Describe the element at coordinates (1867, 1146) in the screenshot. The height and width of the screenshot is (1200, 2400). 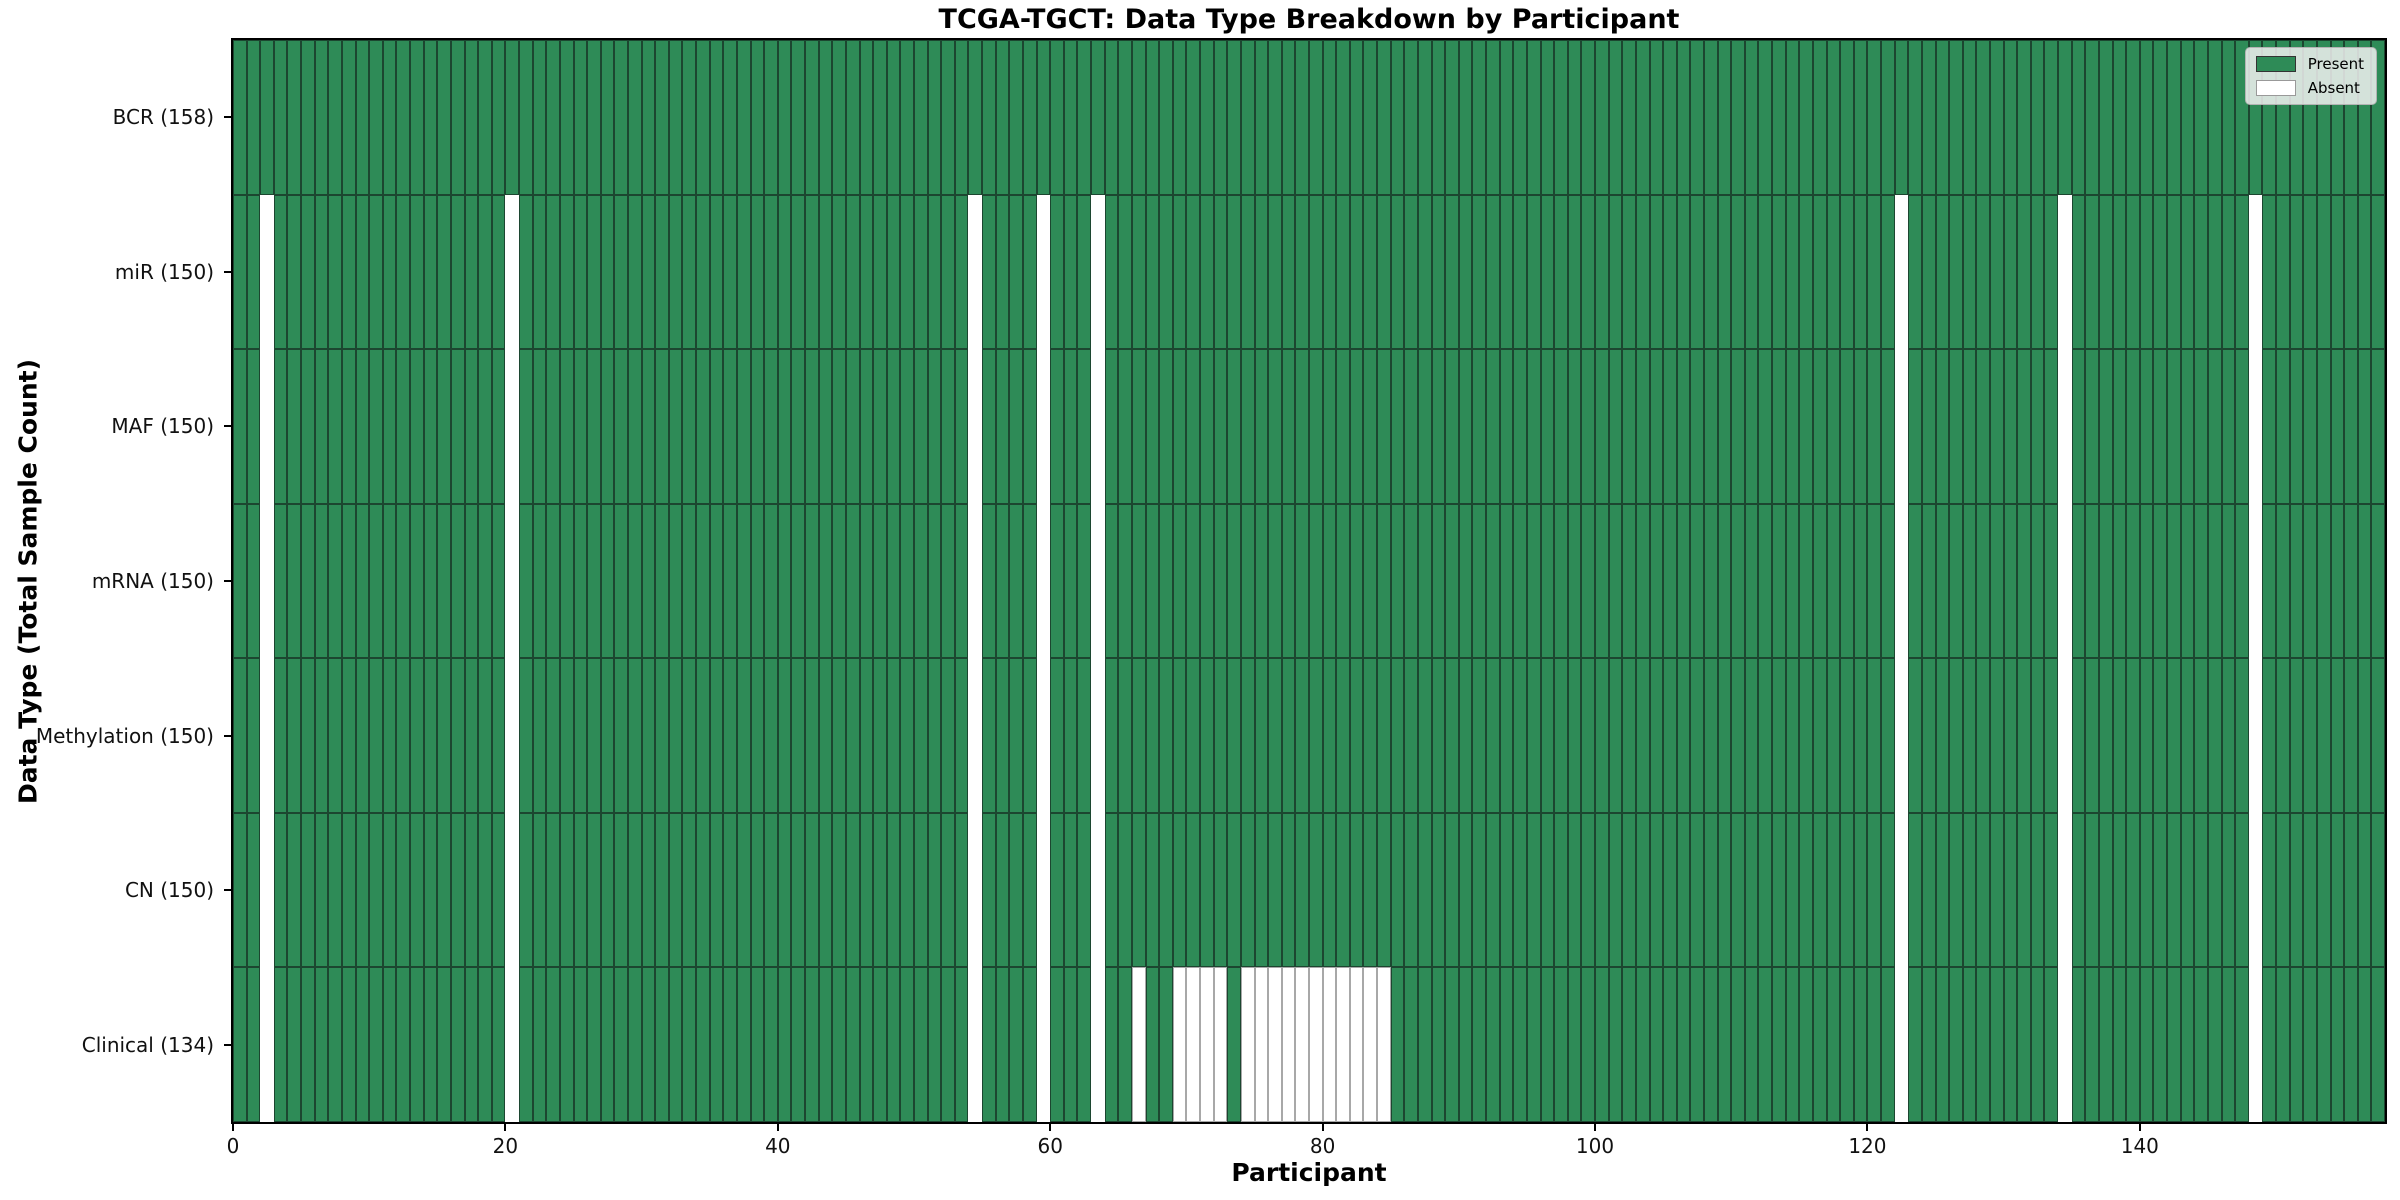
I see `x-tick-label: 120` at that location.